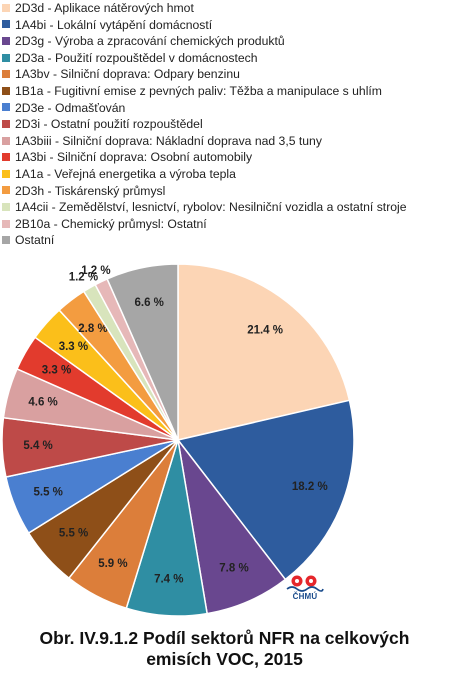 The image size is (449, 677). I want to click on legend-item: 2D3e - Odmašťován, so click(224, 108).